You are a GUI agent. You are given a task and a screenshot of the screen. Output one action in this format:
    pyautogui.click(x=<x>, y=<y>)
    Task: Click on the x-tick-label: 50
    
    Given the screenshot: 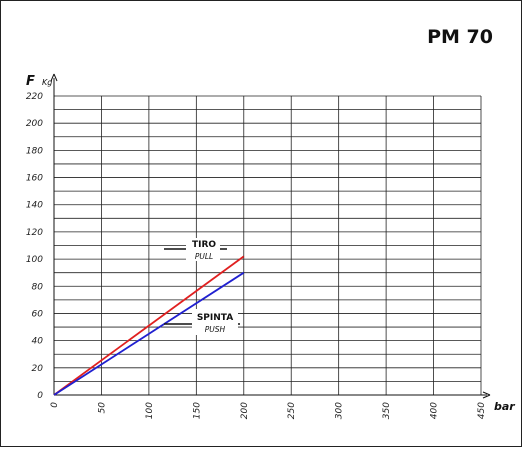 What is the action you would take?
    pyautogui.click(x=102, y=408)
    